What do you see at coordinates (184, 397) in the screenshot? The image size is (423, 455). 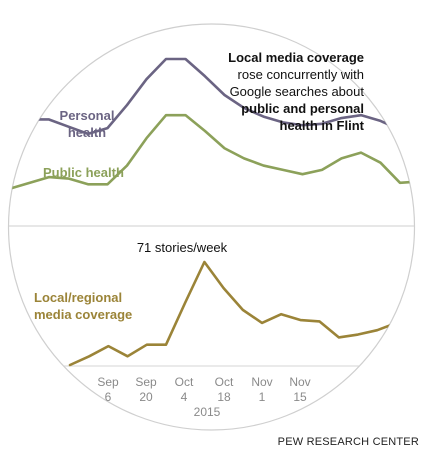 I see `x-tick-day-2: 4` at bounding box center [184, 397].